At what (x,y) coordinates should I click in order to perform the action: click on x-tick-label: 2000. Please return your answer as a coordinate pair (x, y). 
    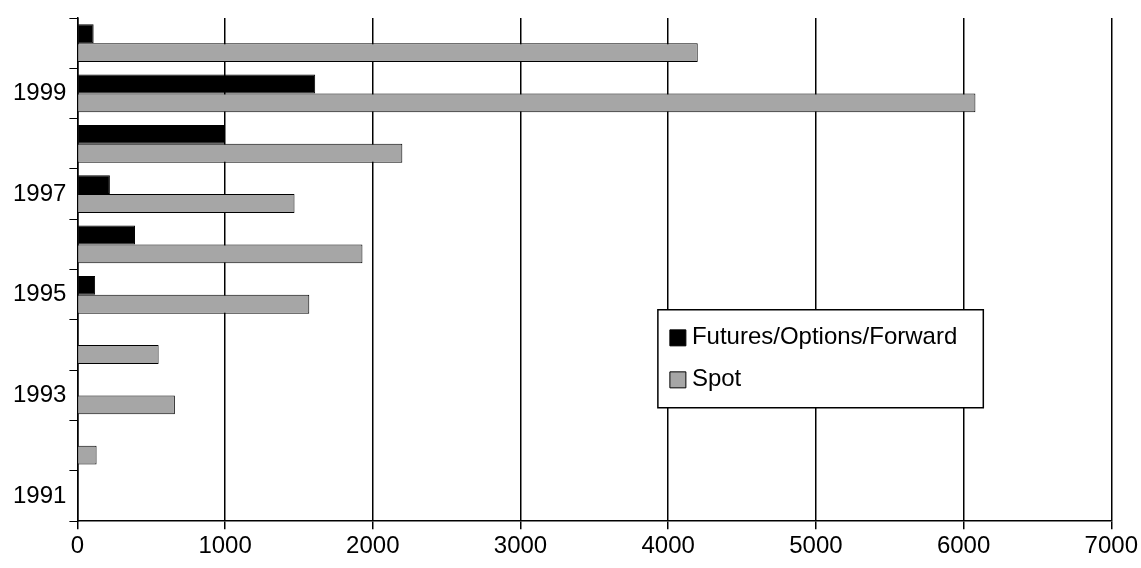
    Looking at the image, I should click on (373, 545).